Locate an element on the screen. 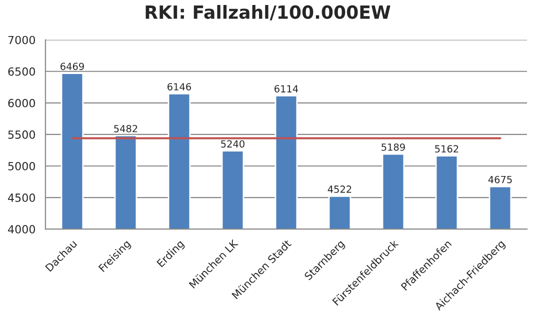 Image resolution: width=535 pixels, height=332 pixels. data-label: 4522 is located at coordinates (340, 189).